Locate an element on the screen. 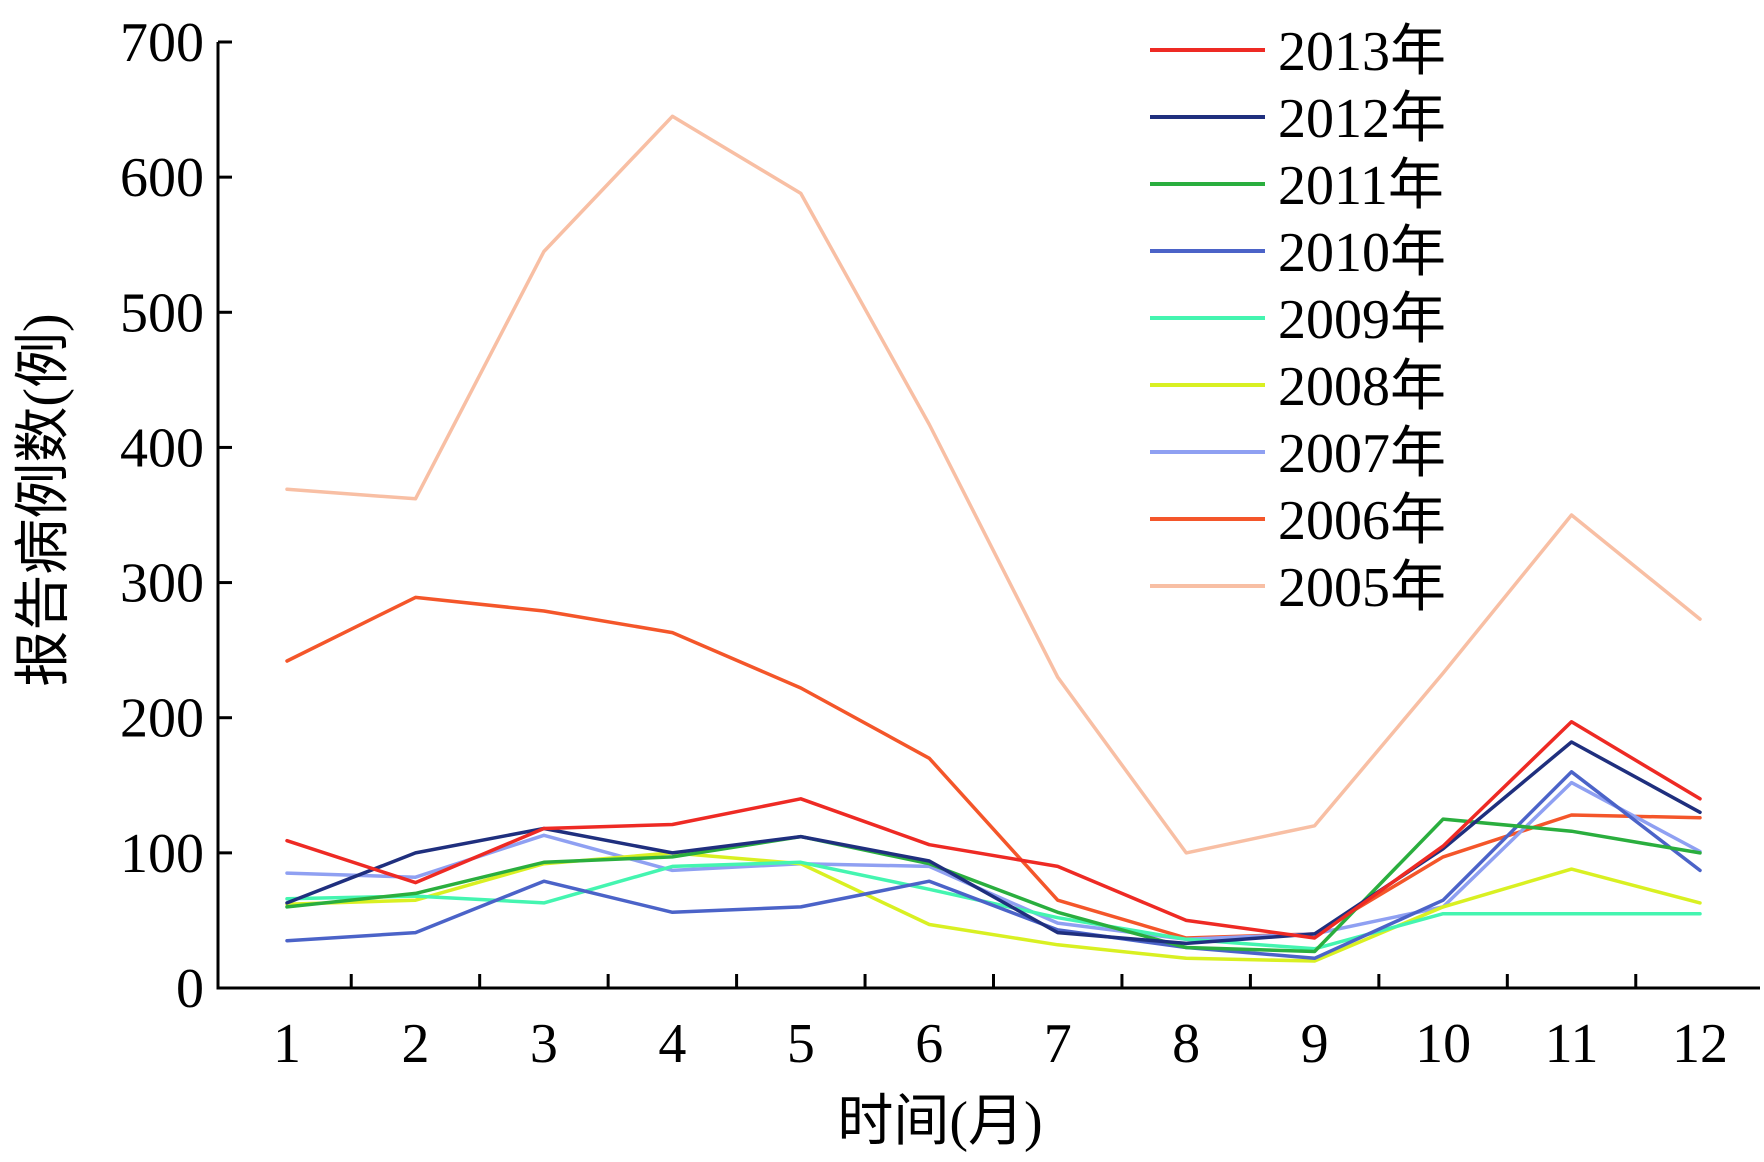  legend-label: 2011年 is located at coordinates (1361, 186).